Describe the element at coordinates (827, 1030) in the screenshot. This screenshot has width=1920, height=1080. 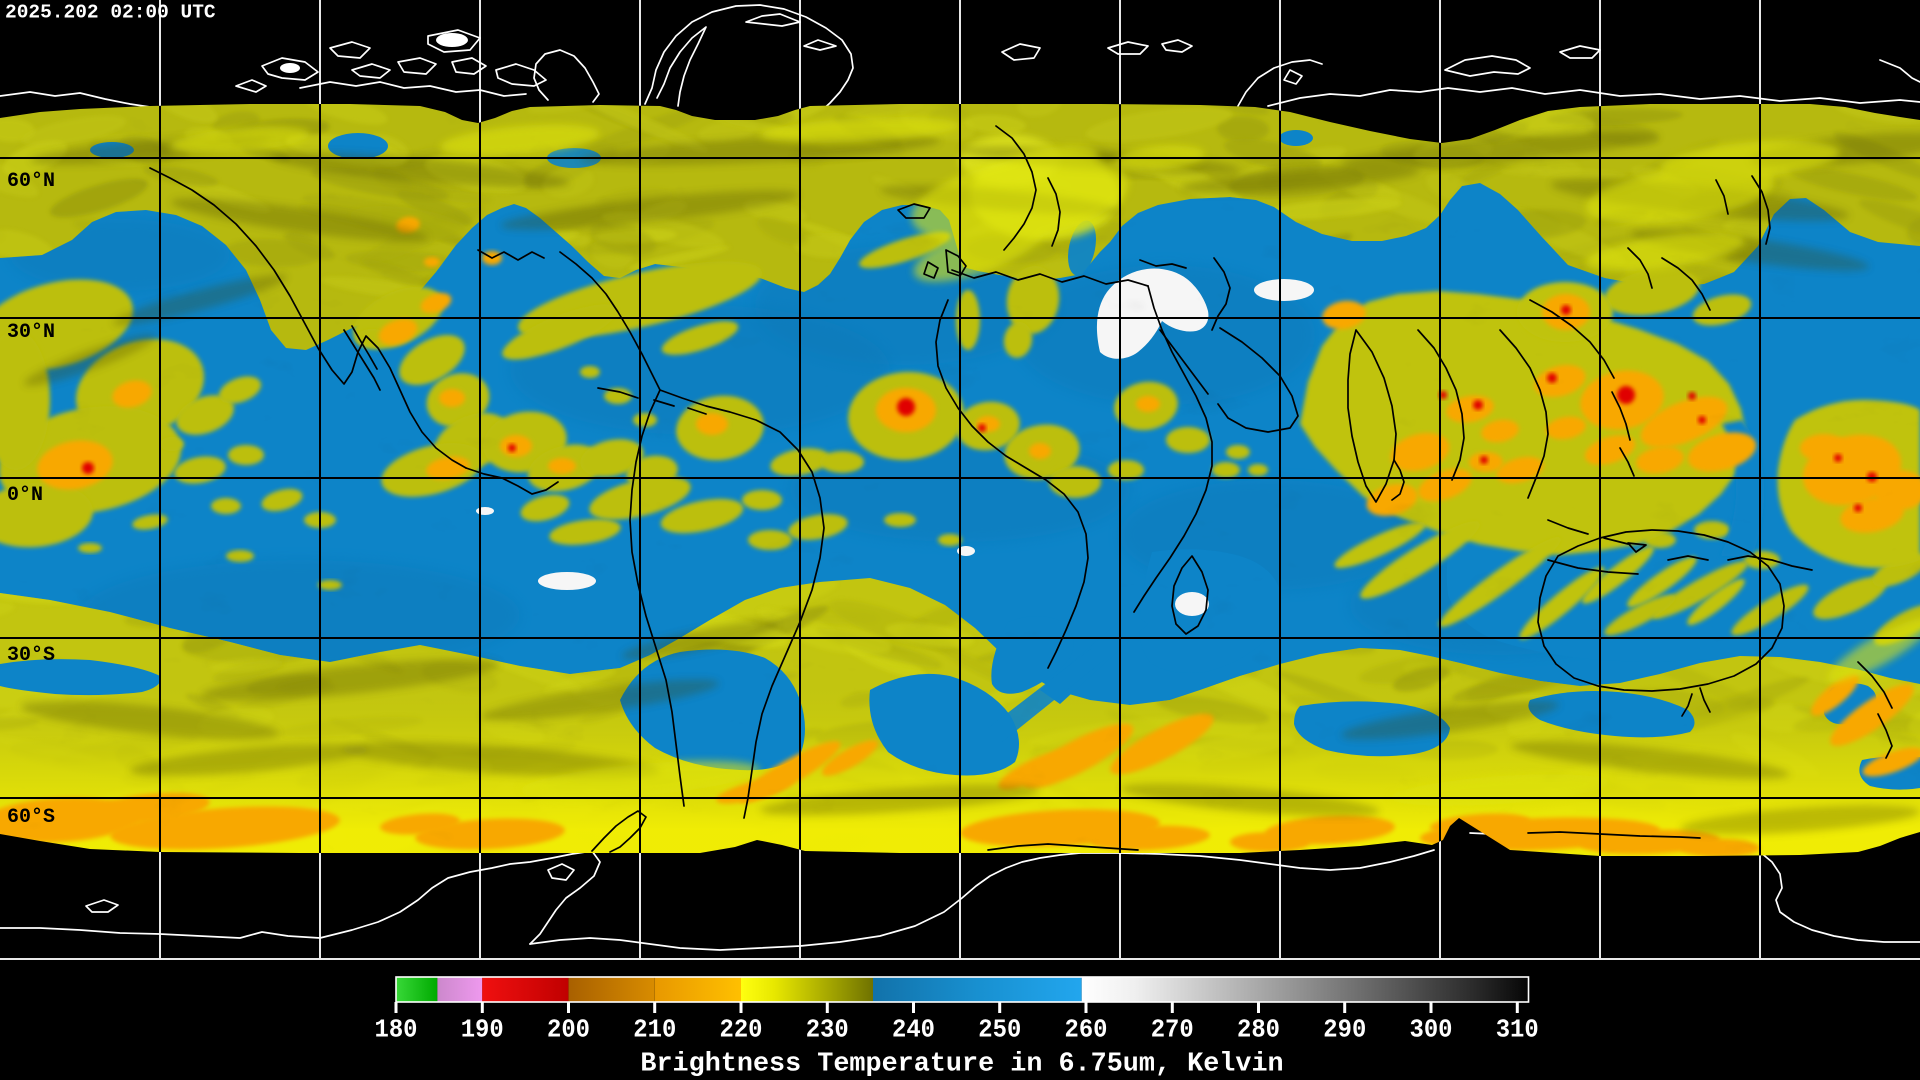
I see `svg-text: 230` at that location.